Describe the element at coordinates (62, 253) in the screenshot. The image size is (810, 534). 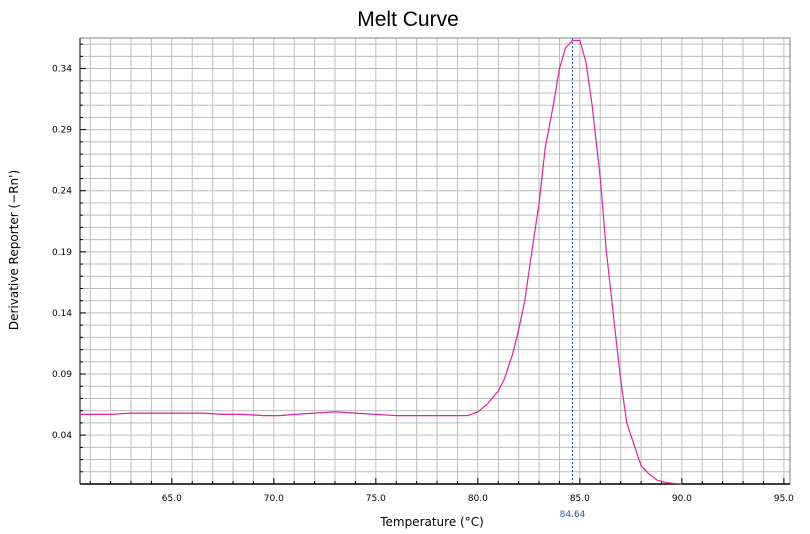
I see `y-tick-label: 0.19` at that location.